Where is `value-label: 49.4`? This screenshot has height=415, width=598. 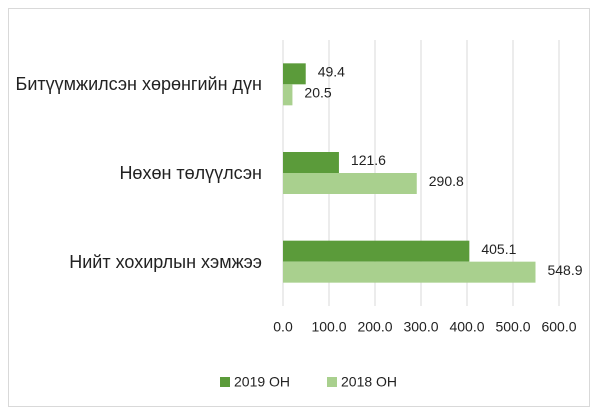 value-label: 49.4 is located at coordinates (331, 72).